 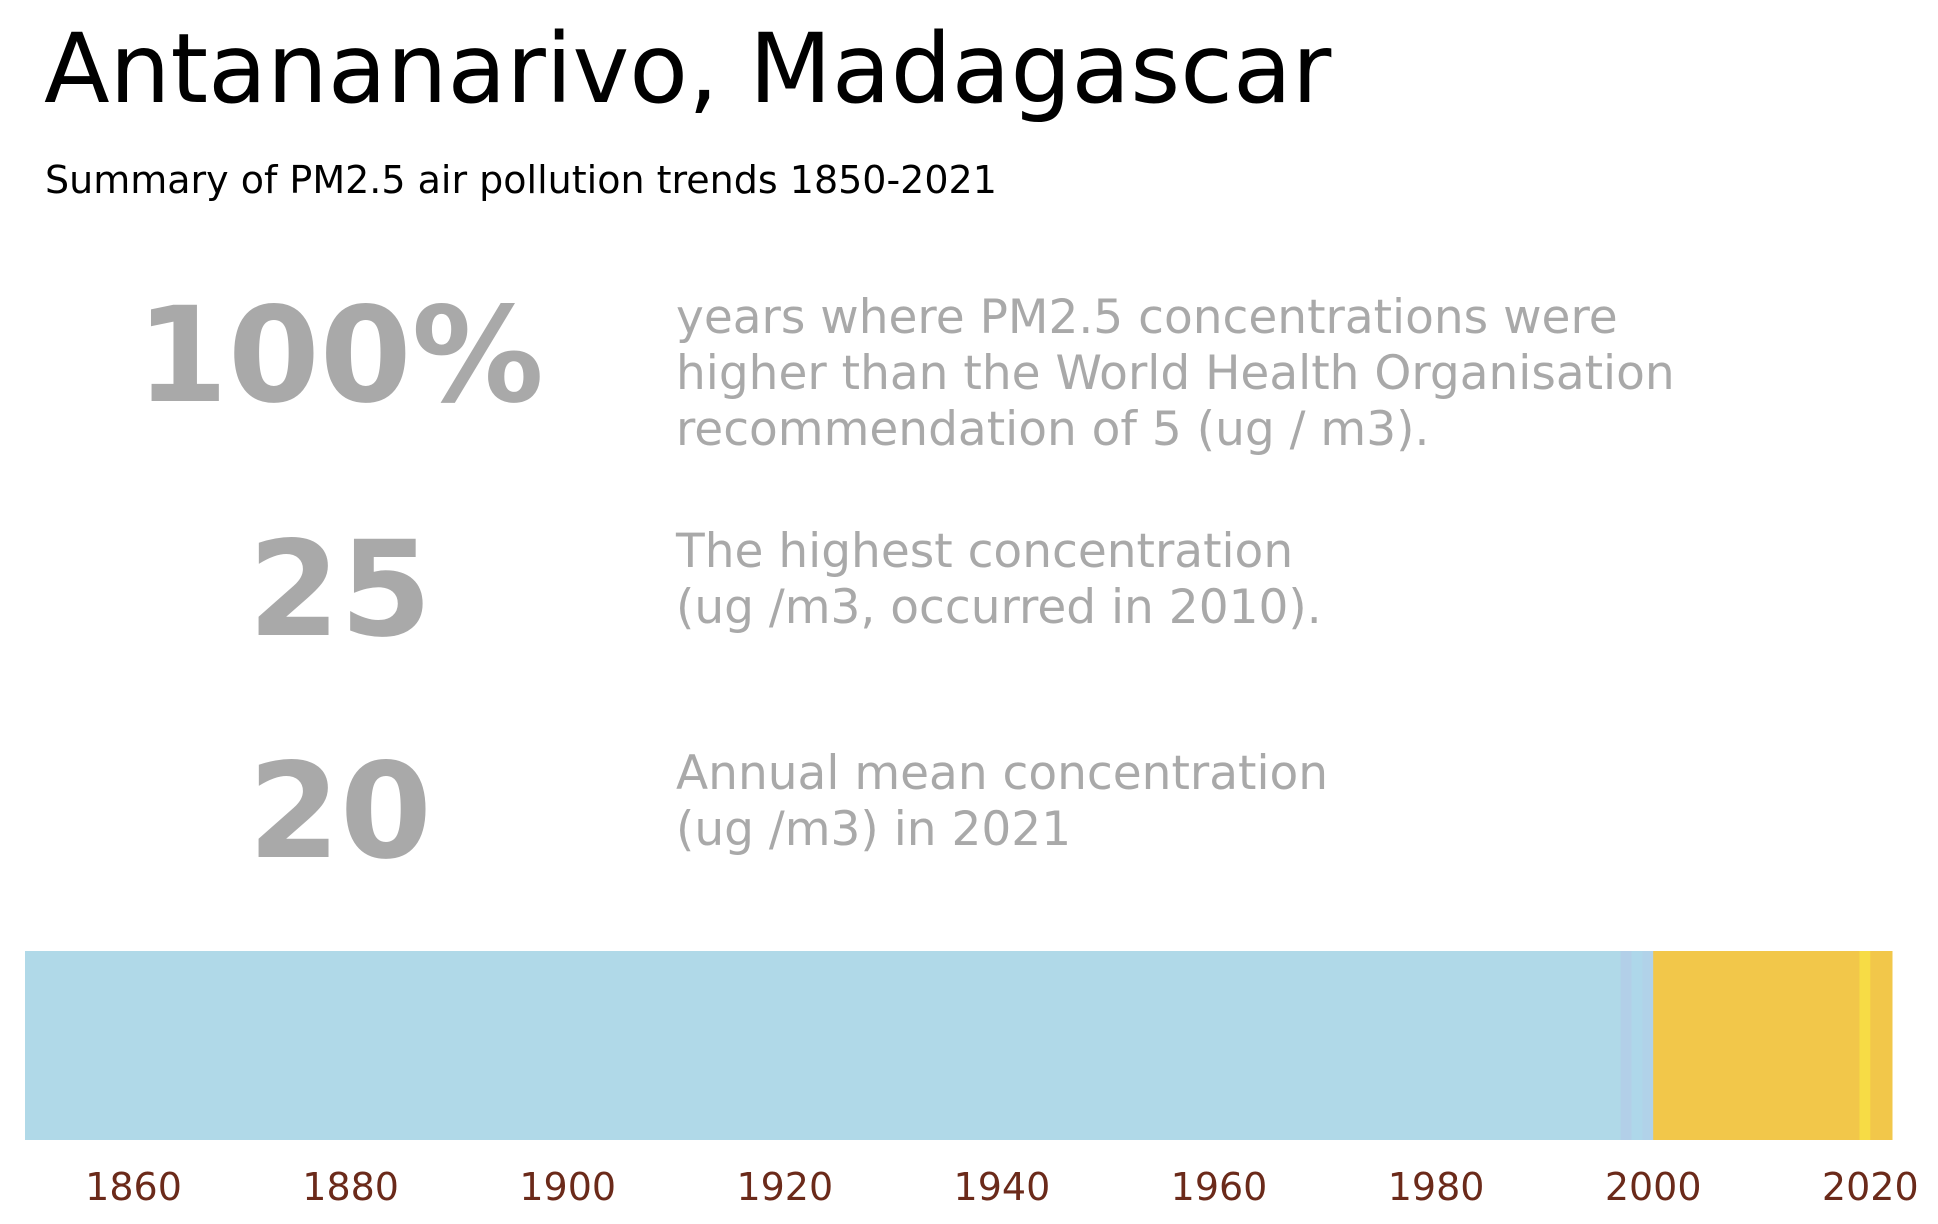 I want to click on x-tick-label: 1960, so click(x=1219, y=1187).